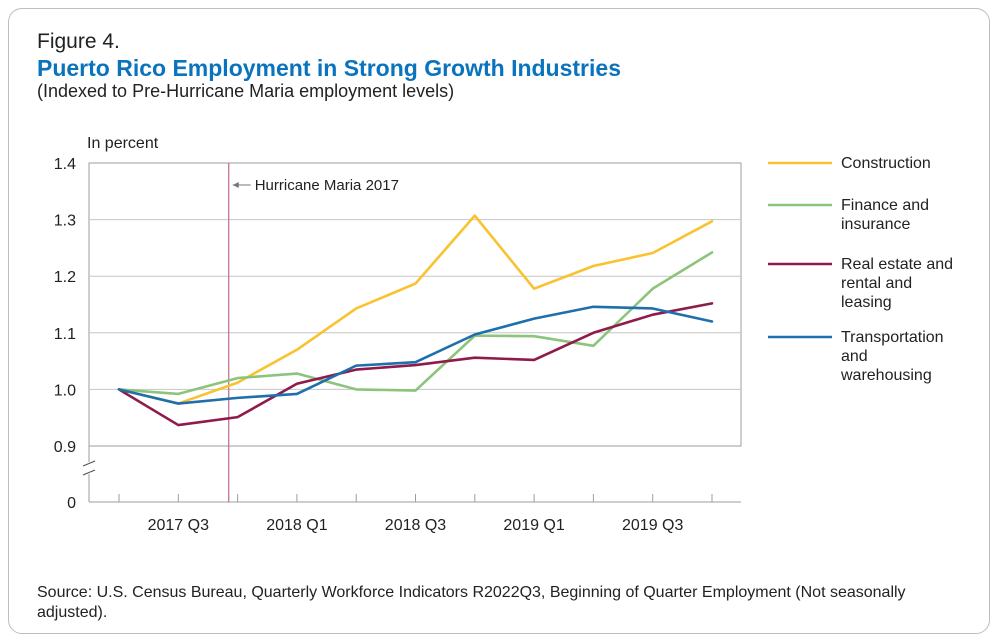  Describe the element at coordinates (533, 525) in the screenshot. I see `x-tick-label: 2019 Q1` at that location.